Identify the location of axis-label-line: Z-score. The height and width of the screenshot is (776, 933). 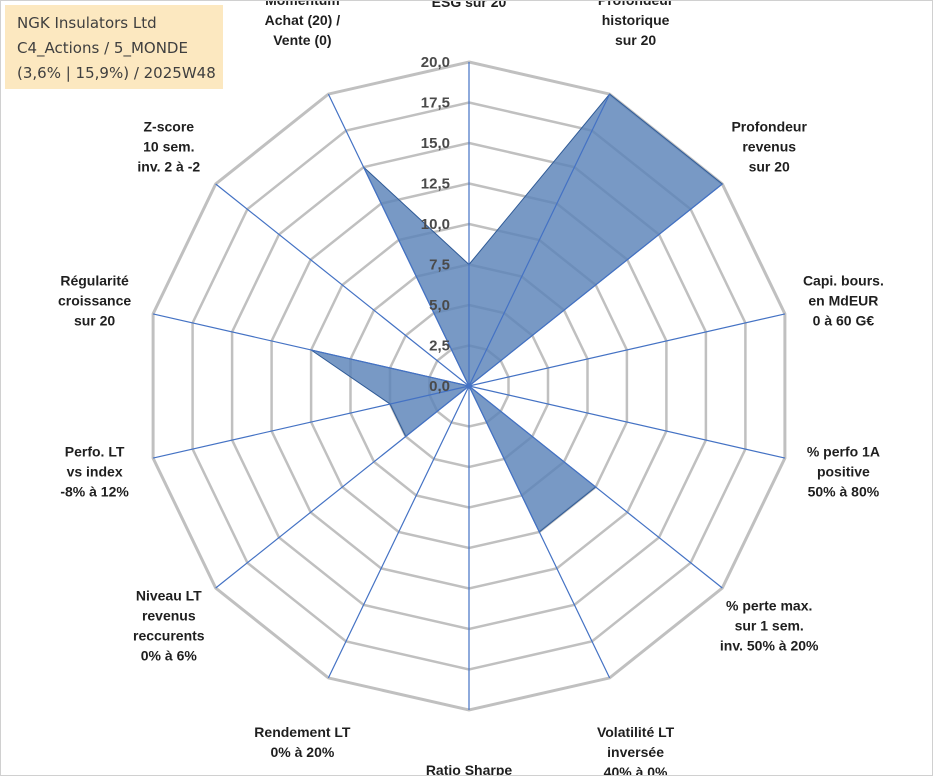
(169, 127).